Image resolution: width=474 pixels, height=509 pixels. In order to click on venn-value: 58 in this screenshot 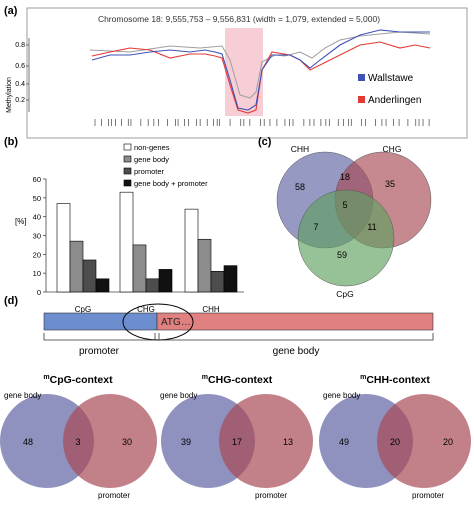, I will do `click(300, 187)`.